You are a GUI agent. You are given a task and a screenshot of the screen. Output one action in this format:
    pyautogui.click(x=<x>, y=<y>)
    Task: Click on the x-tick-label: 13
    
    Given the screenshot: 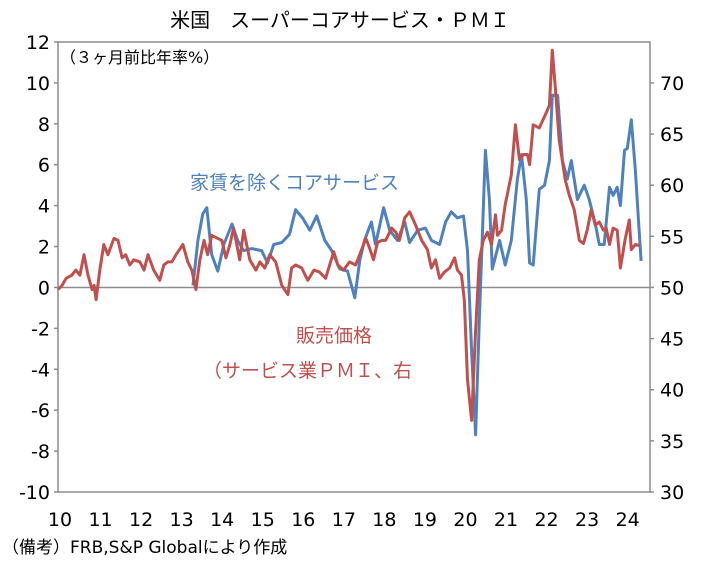 What is the action you would take?
    pyautogui.click(x=182, y=520)
    